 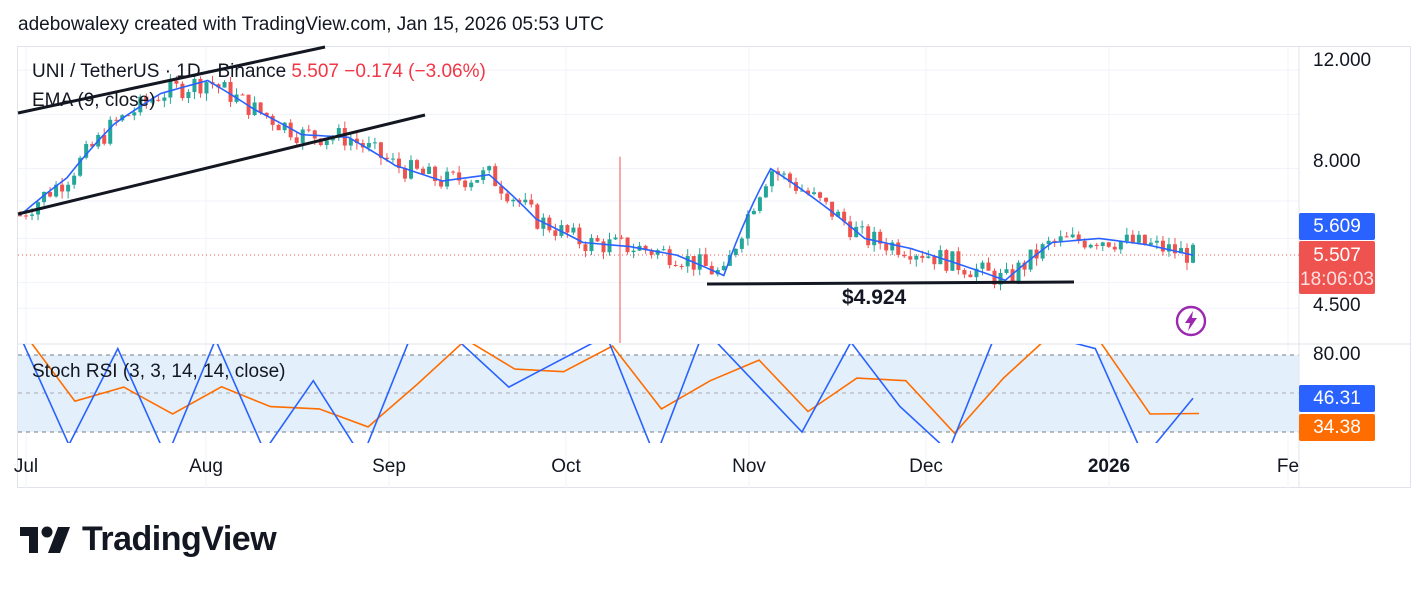 I want to click on support-annotation: $4.924, so click(x=874, y=298).